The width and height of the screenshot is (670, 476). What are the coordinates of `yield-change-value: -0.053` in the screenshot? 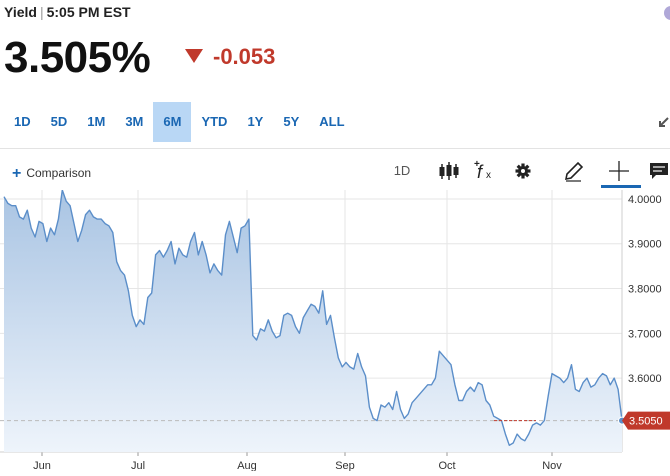 It's located at (244, 56).